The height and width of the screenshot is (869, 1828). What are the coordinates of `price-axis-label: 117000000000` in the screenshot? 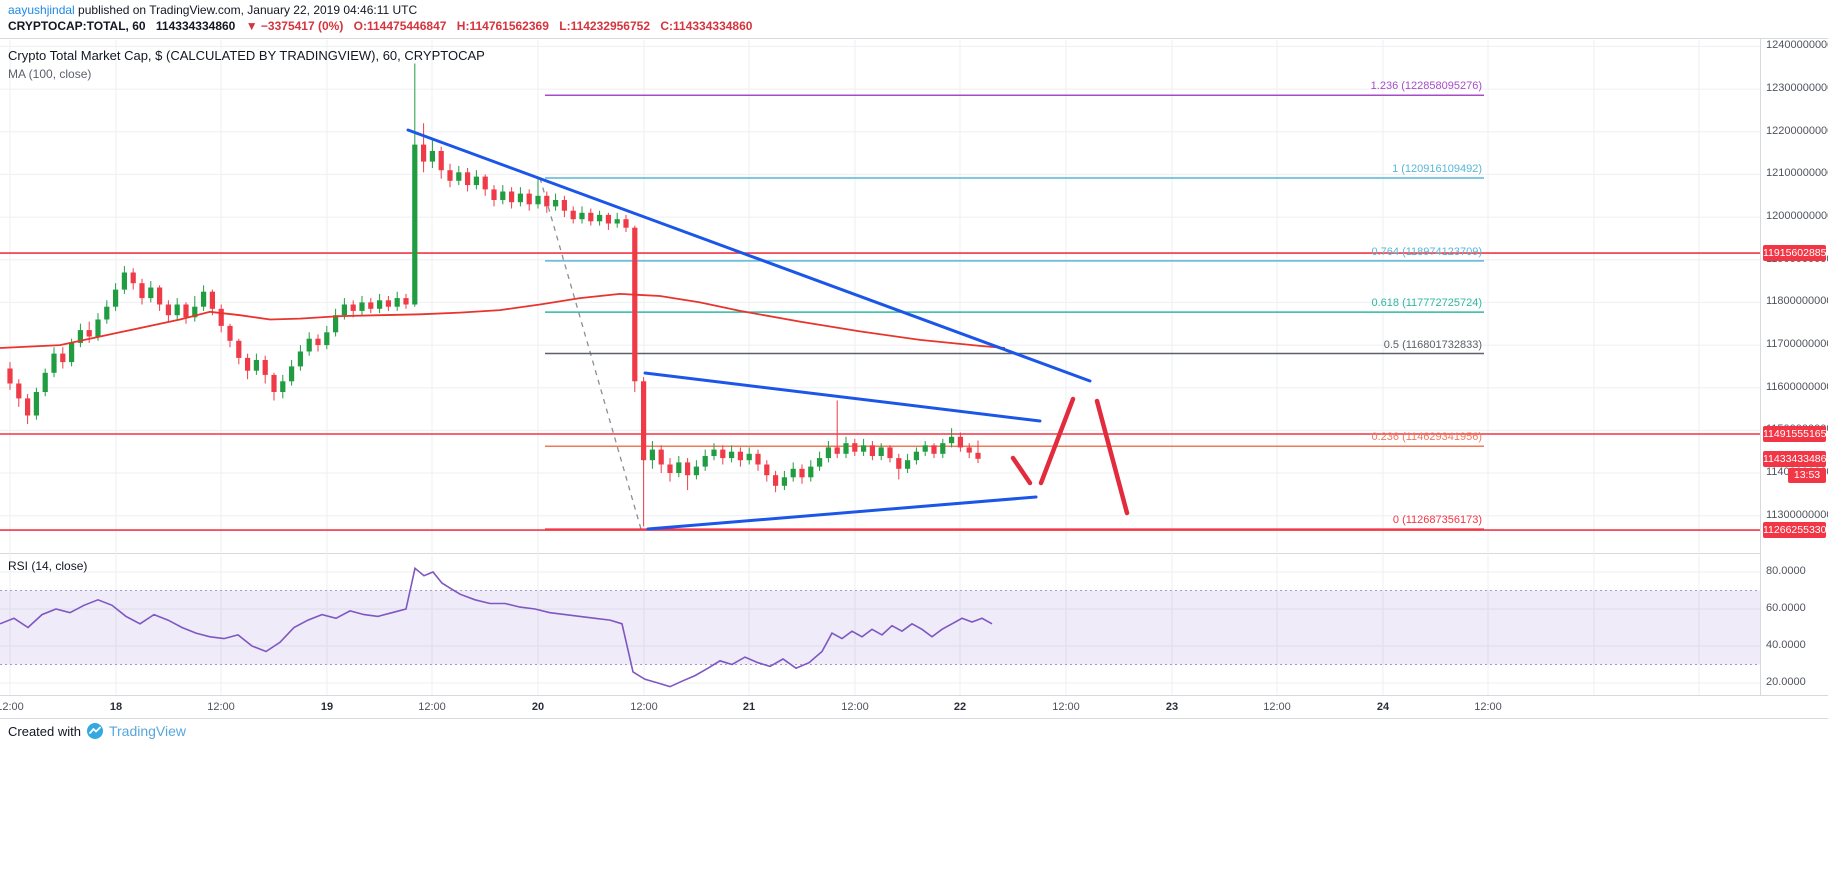 It's located at (1797, 344).